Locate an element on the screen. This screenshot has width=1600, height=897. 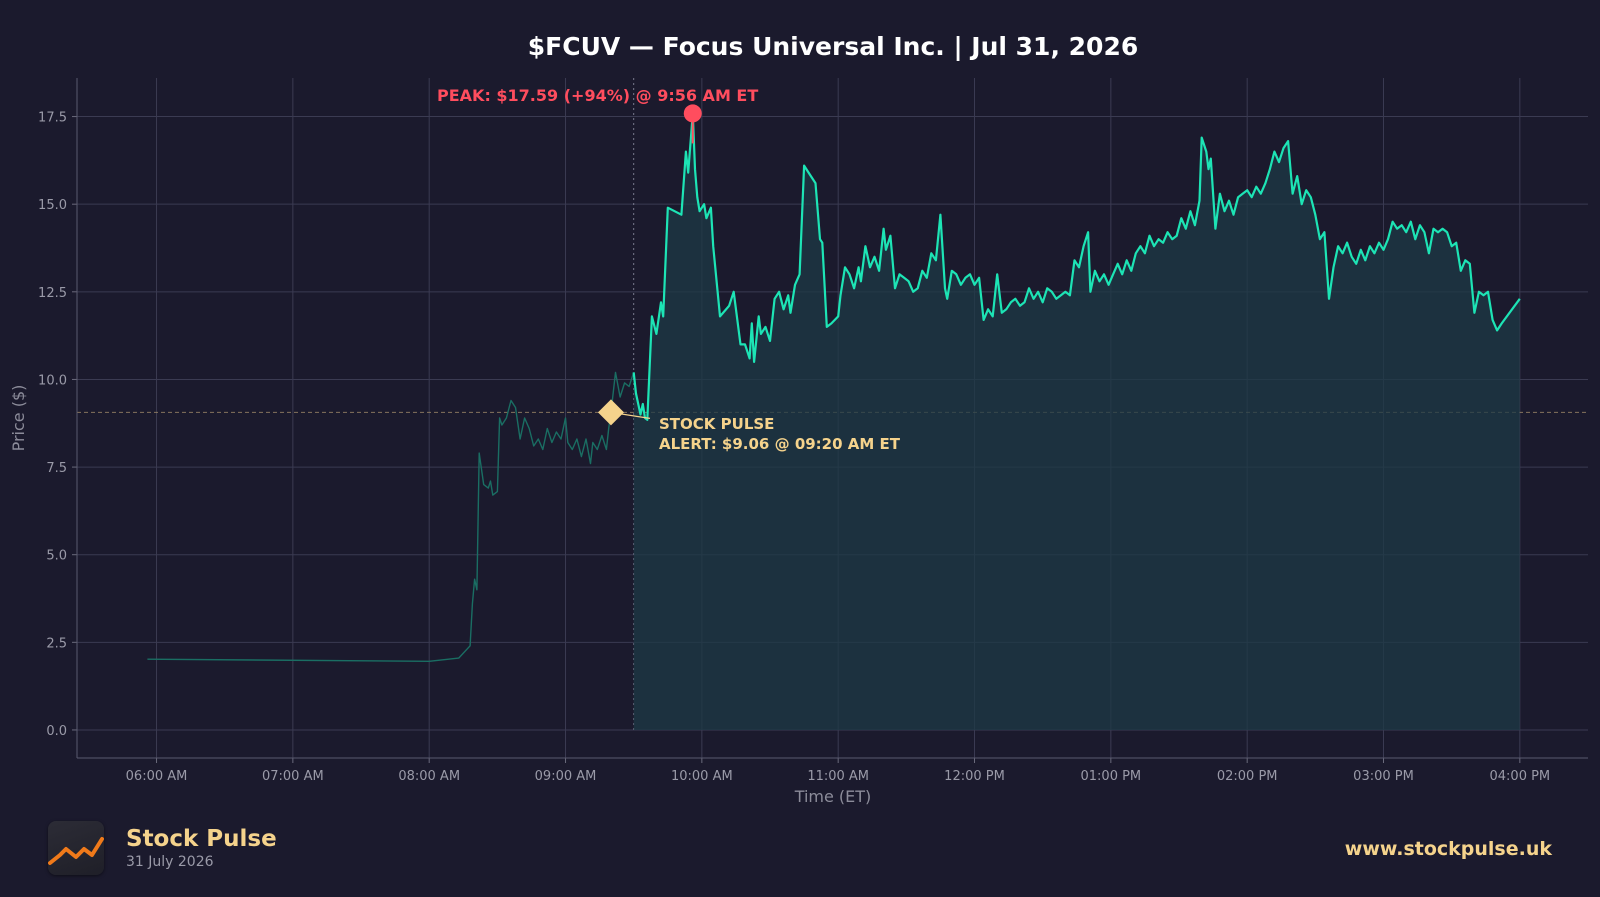
x-tick-label: 10:00 AM is located at coordinates (702, 776).